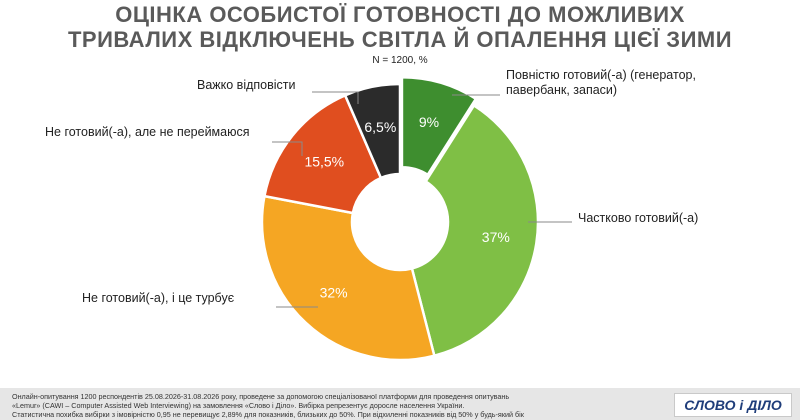 This screenshot has height=420, width=800. Describe the element at coordinates (324, 161) in the screenshot. I see `slice-value-label-4: 15,5%` at that location.